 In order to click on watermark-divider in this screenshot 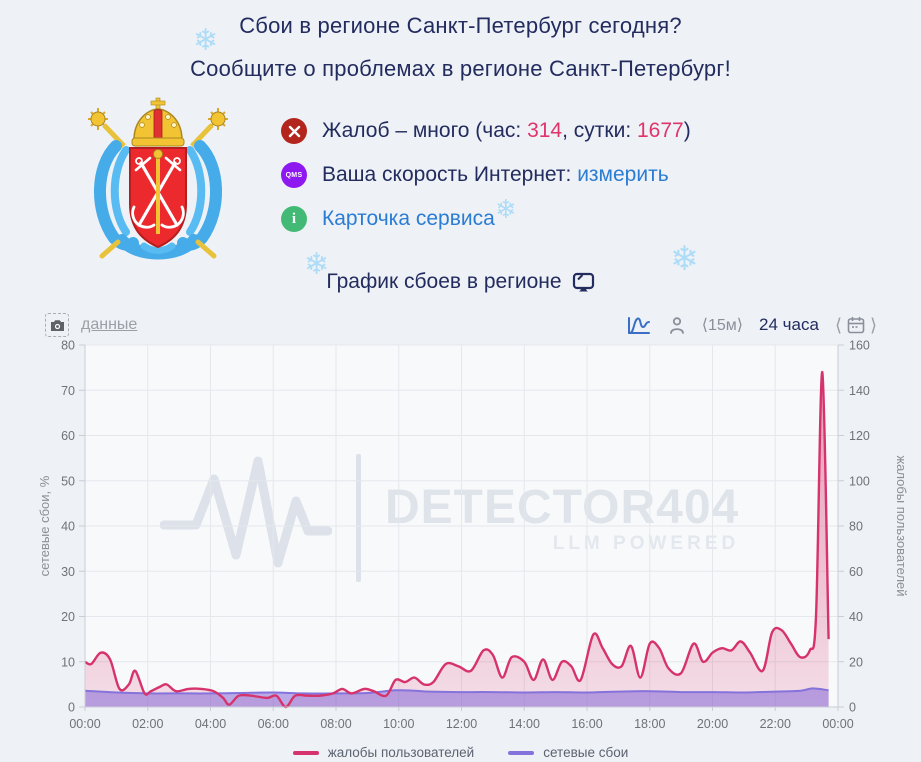, I will do `click(358, 518)`.